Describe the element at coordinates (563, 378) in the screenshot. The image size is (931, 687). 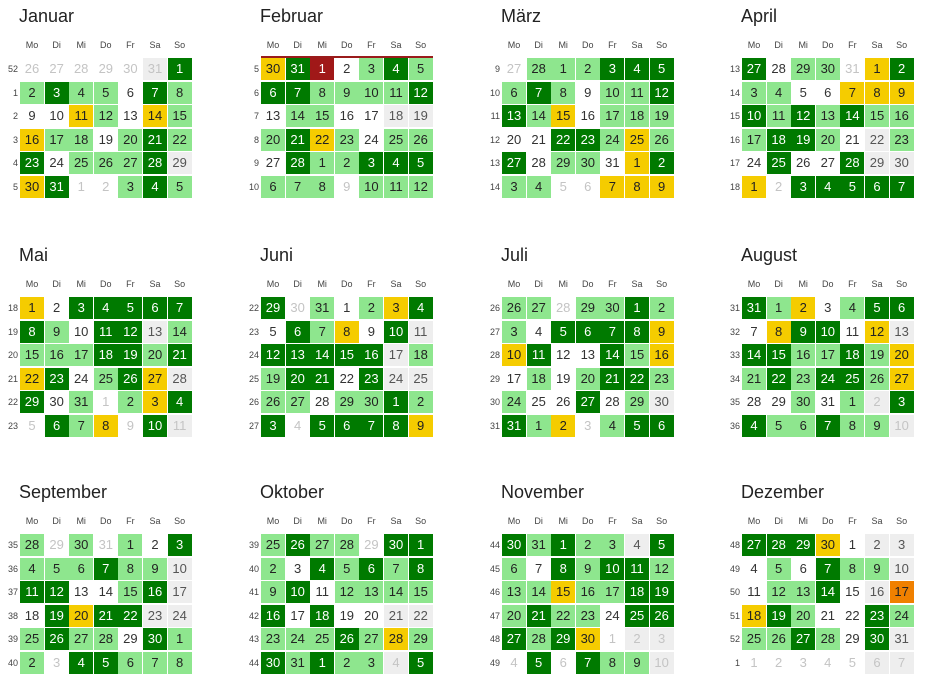
I see `day-cell: 19` at that location.